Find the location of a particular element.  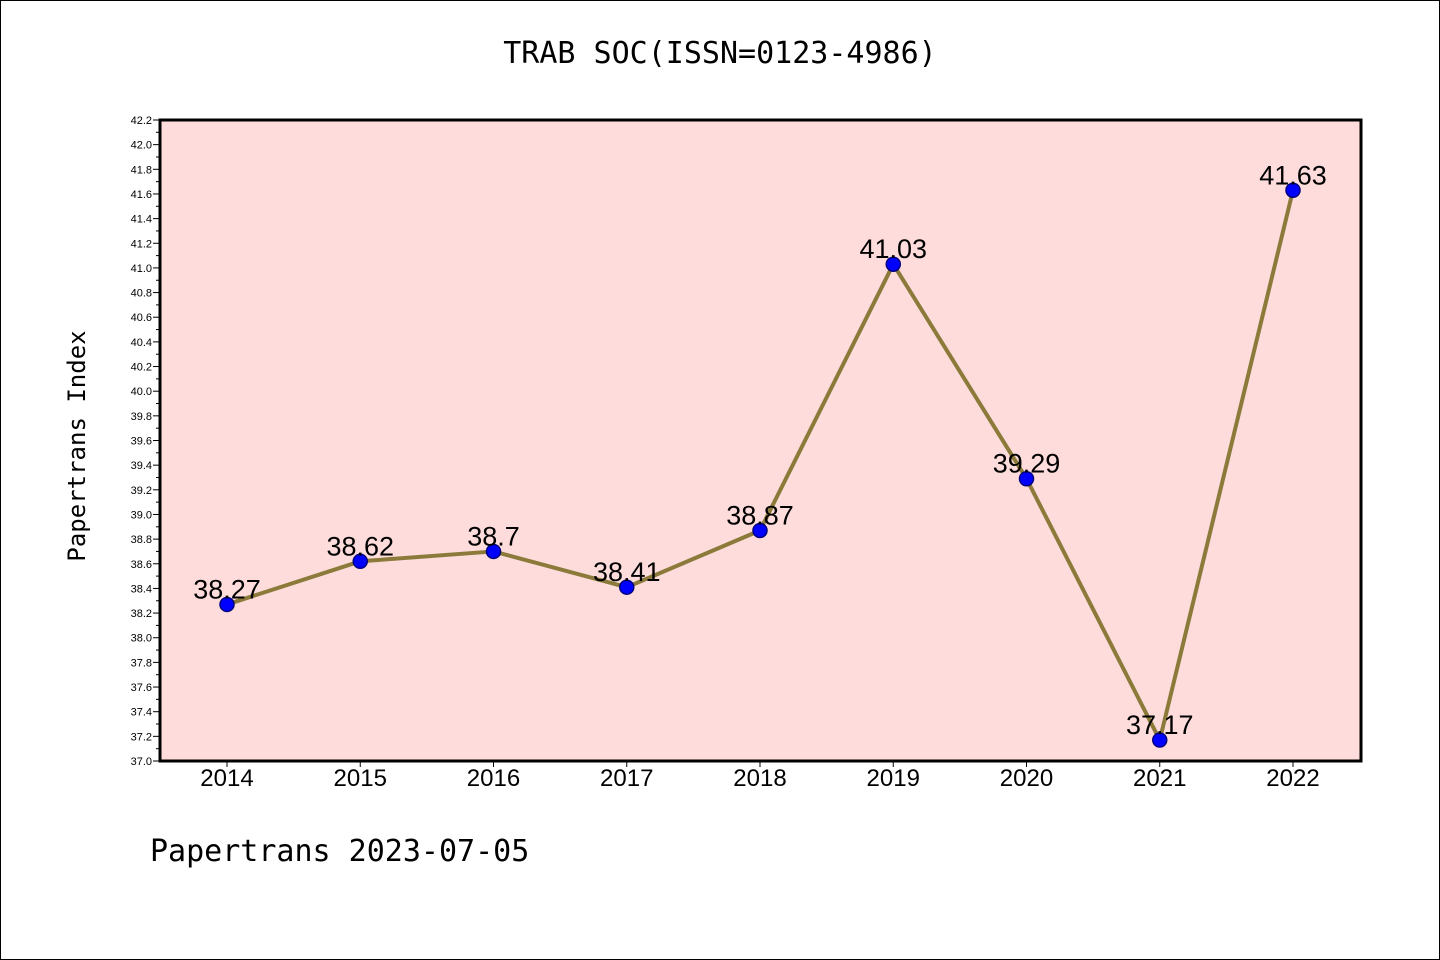

data-label: 38.62 is located at coordinates (360, 546).